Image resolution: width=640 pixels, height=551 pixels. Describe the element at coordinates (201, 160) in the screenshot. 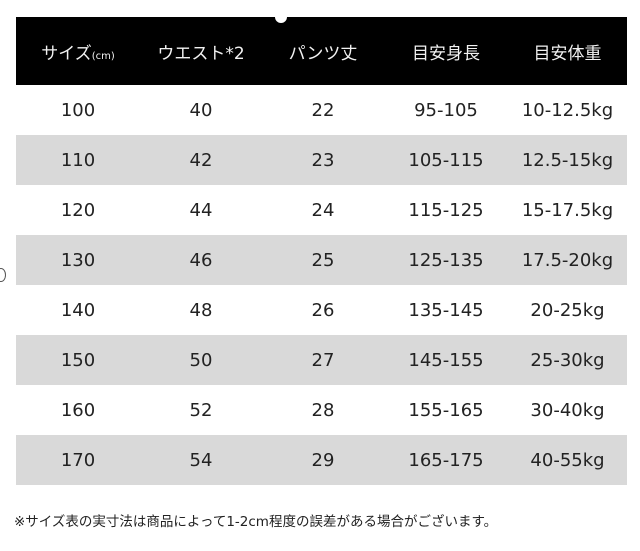

I see `cell-waist: 42` at that location.